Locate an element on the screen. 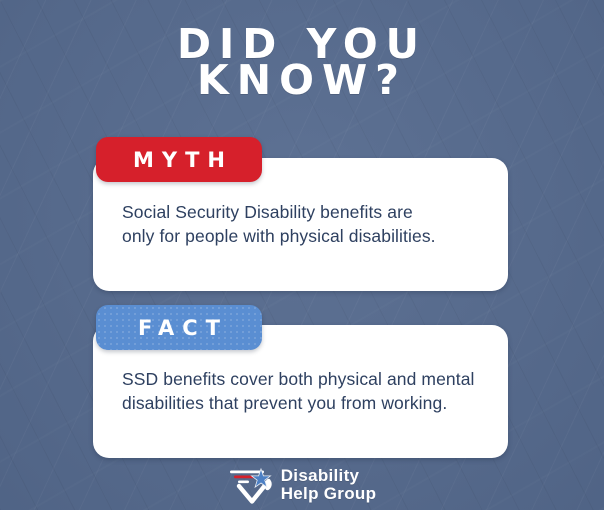  brand-logo: Disability Help Group is located at coordinates (302, 485).